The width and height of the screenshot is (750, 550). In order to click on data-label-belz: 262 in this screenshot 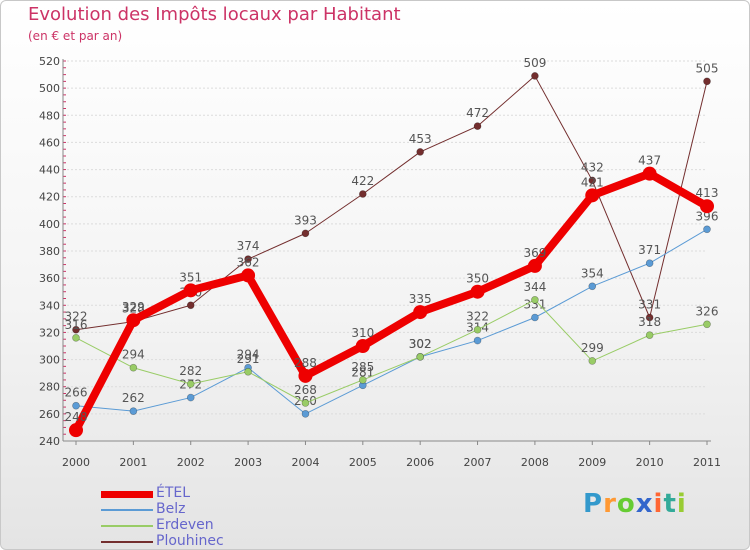, I will do `click(133, 398)`.